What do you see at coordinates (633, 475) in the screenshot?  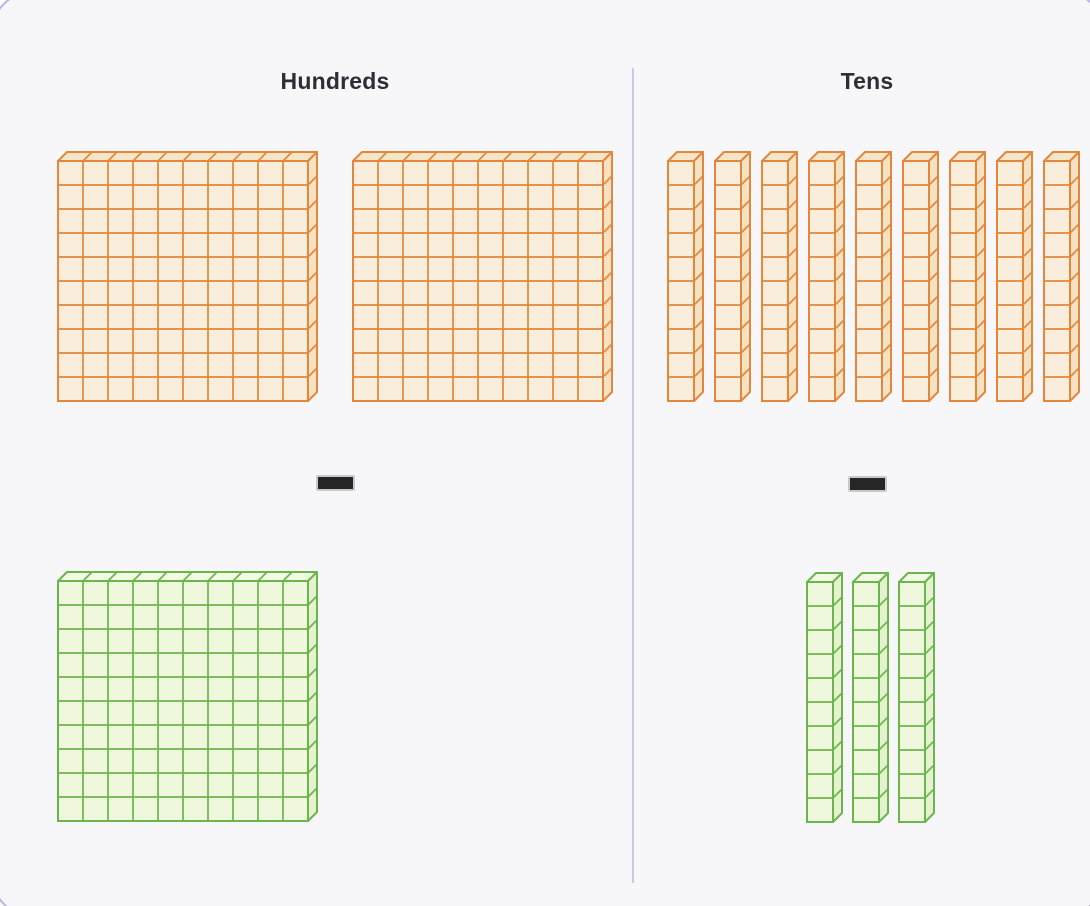 I see `column-divider` at bounding box center [633, 475].